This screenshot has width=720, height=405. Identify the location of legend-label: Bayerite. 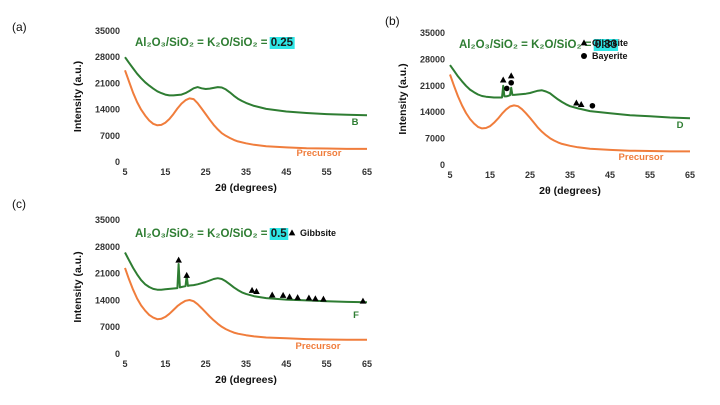
(610, 56).